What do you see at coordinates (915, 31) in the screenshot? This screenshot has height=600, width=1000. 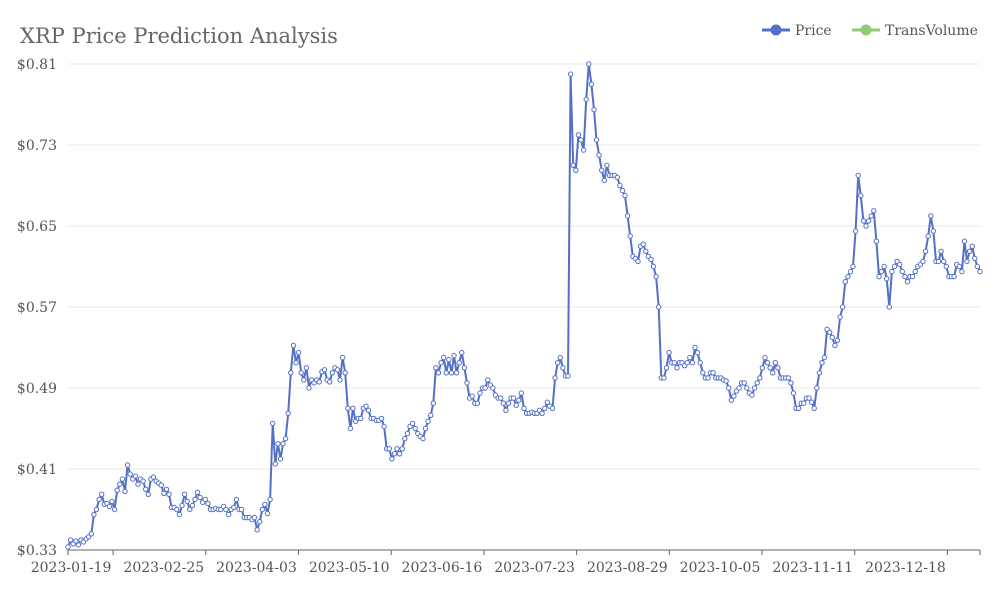 I see `legend-item-transvolume: TransVolume` at bounding box center [915, 31].